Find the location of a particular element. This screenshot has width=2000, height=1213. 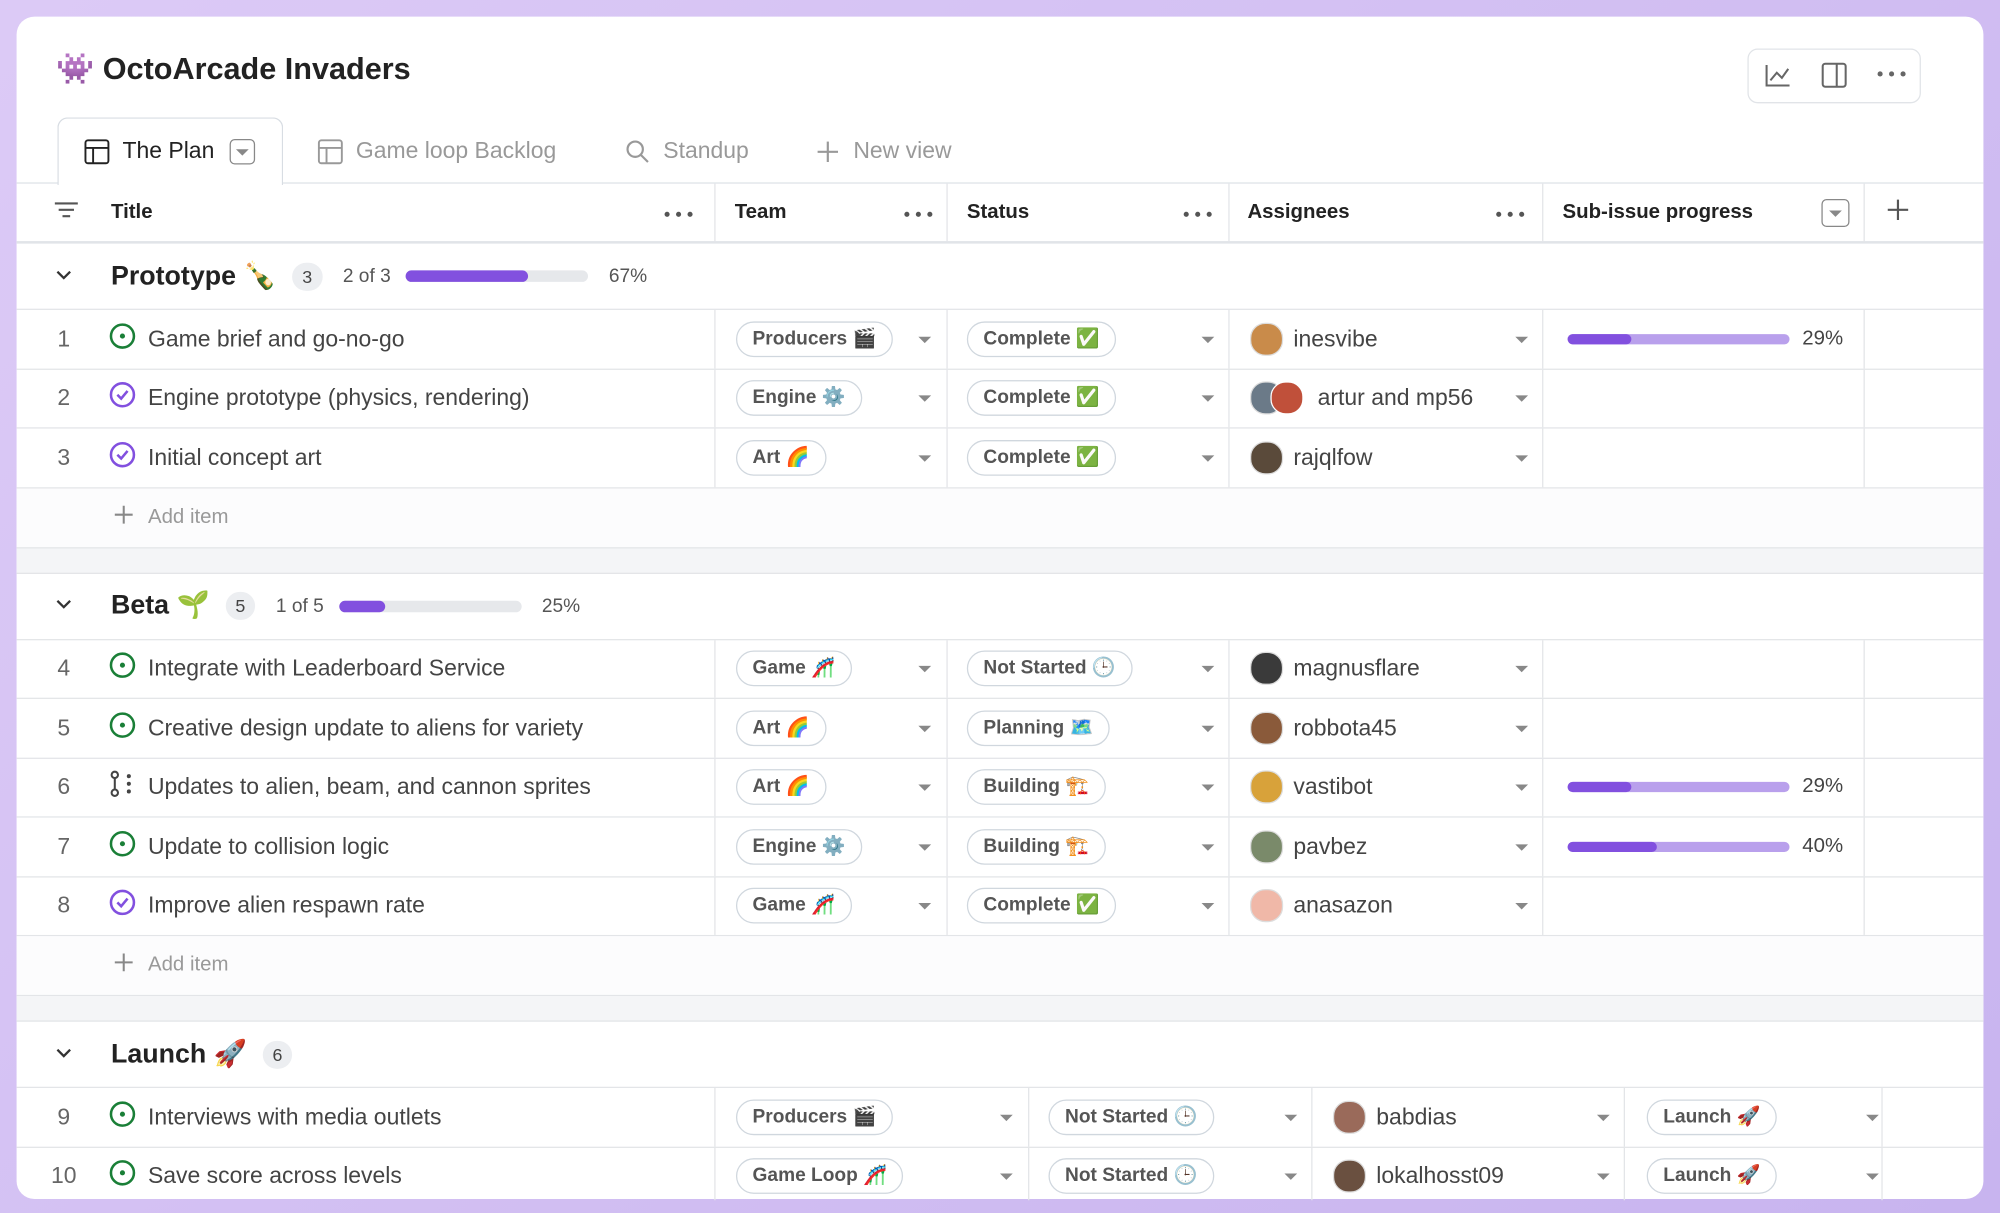

team-pill: Game Loop 🎢 is located at coordinates (819, 1176).